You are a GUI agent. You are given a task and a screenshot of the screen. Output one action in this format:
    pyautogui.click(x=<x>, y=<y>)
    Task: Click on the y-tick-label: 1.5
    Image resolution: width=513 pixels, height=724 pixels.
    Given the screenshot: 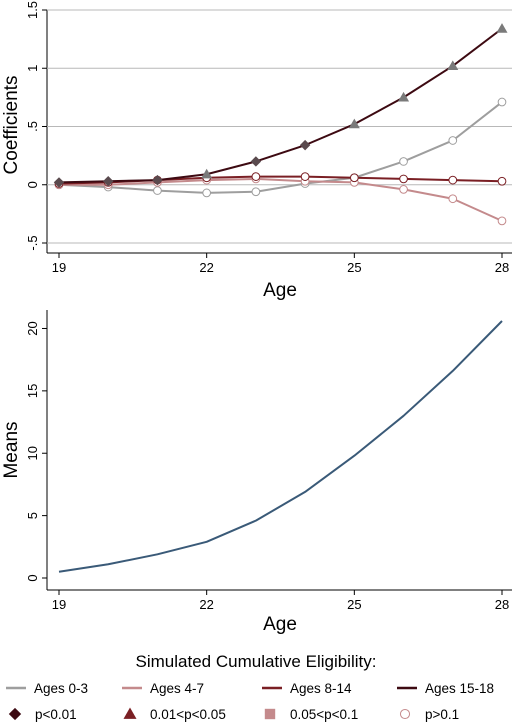 What is the action you would take?
    pyautogui.click(x=32, y=10)
    